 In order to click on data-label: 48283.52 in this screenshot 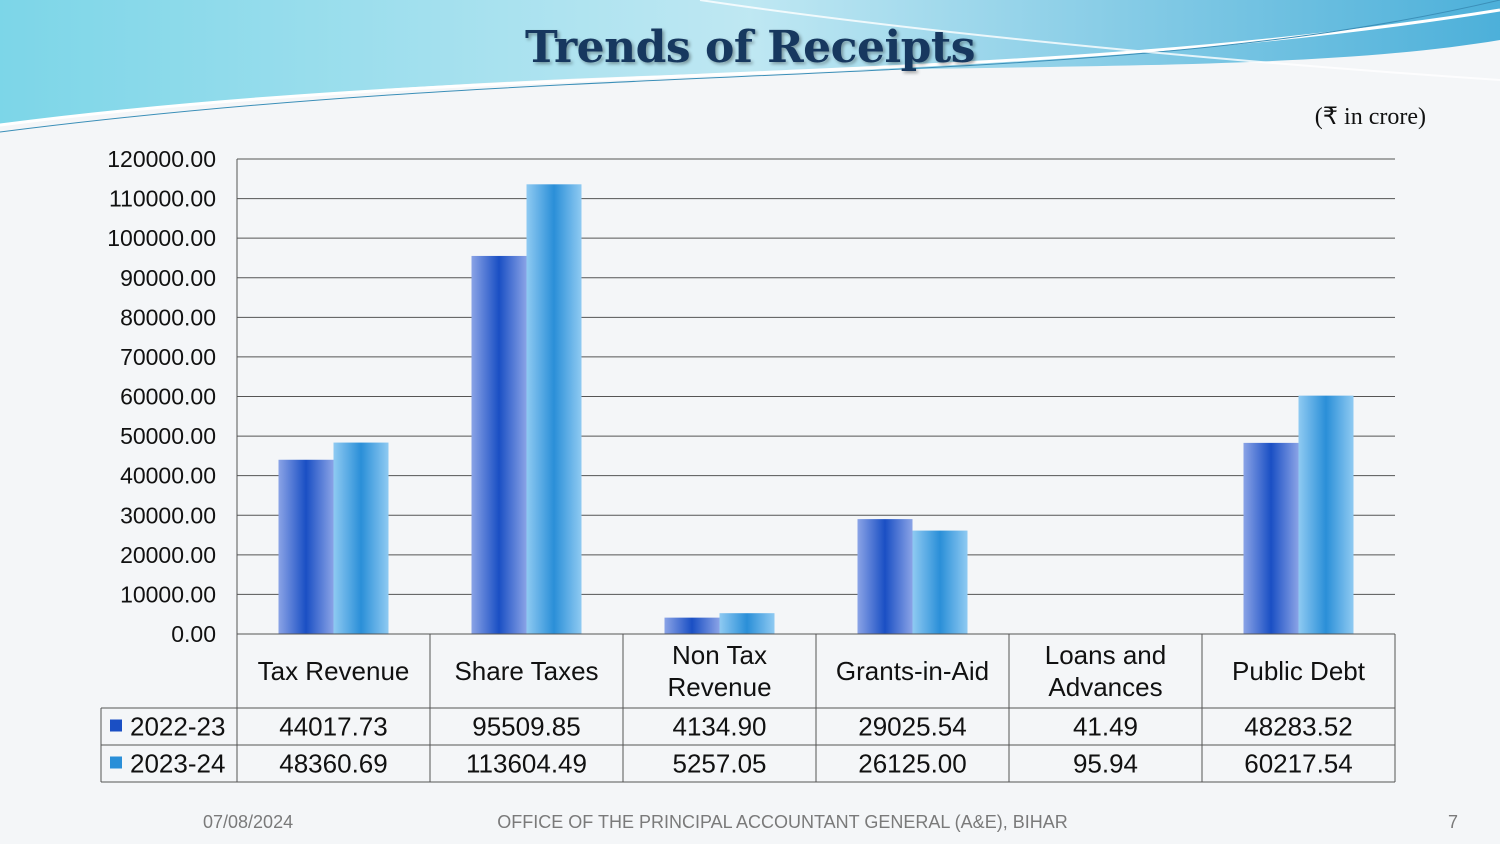, I will do `click(1298, 727)`.